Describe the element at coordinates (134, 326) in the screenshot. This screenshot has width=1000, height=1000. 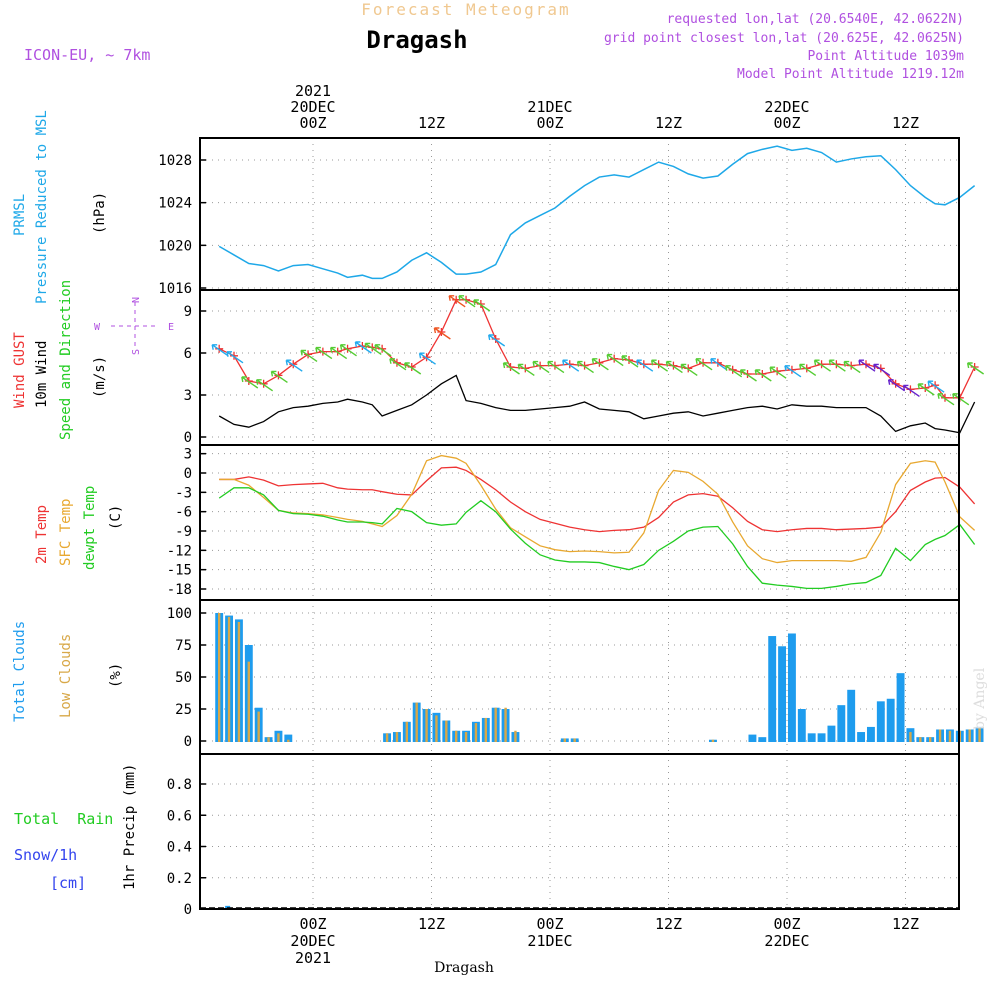
I see `compass-icon: N S W E` at that location.